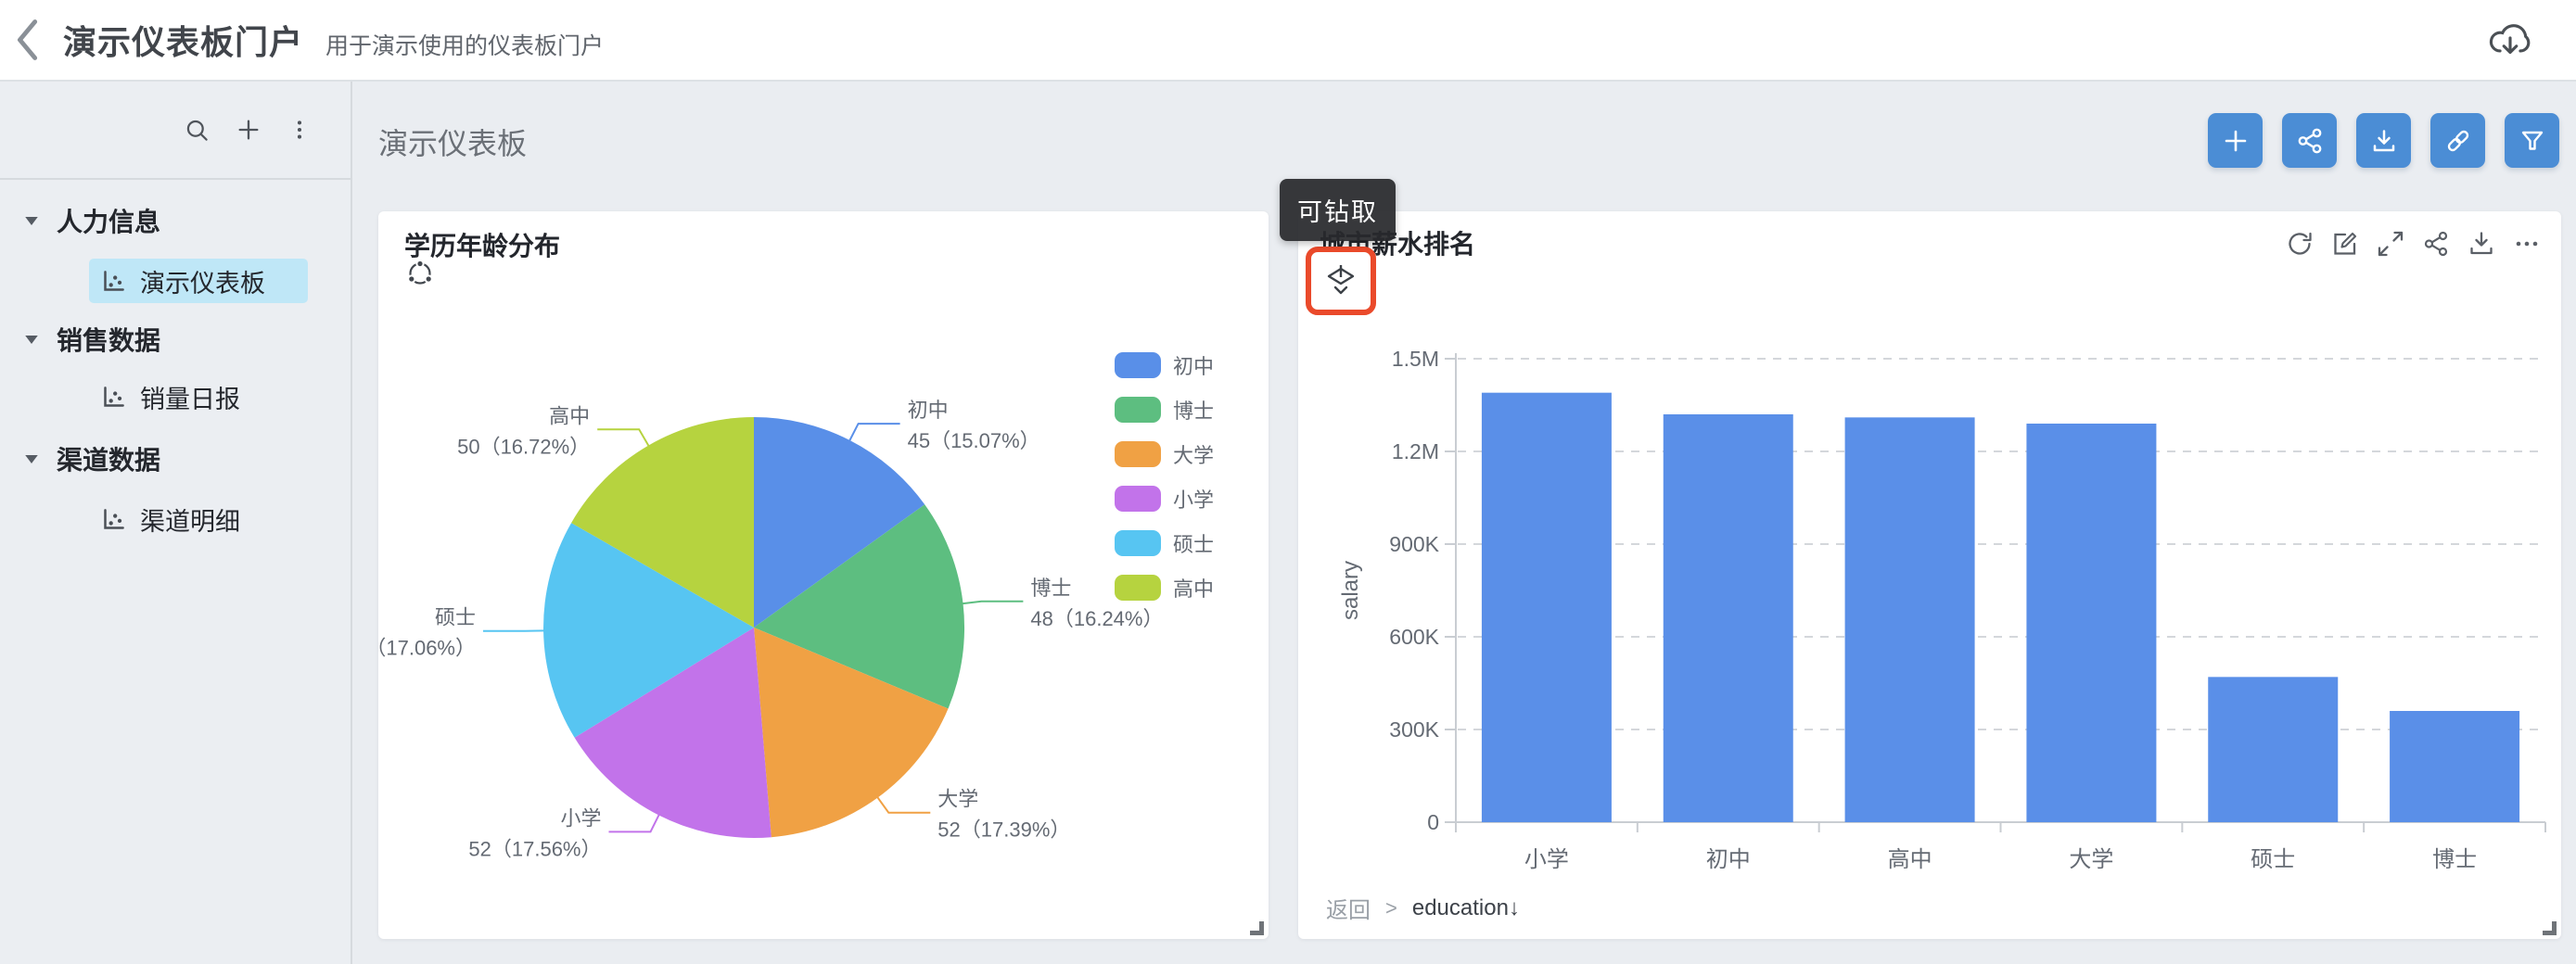 This screenshot has height=964, width=2576. What do you see at coordinates (1910, 859) in the screenshot?
I see `x-category-label: 高中` at bounding box center [1910, 859].